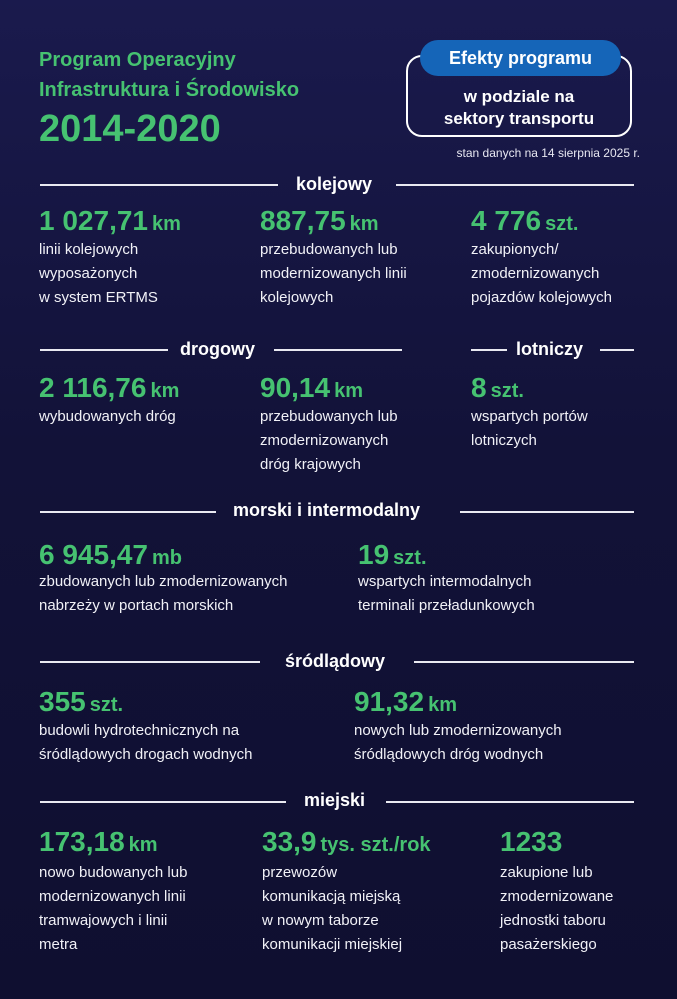  Describe the element at coordinates (375, 845) in the screenshot. I see `metric-unit: tys. szt./rok` at that location.